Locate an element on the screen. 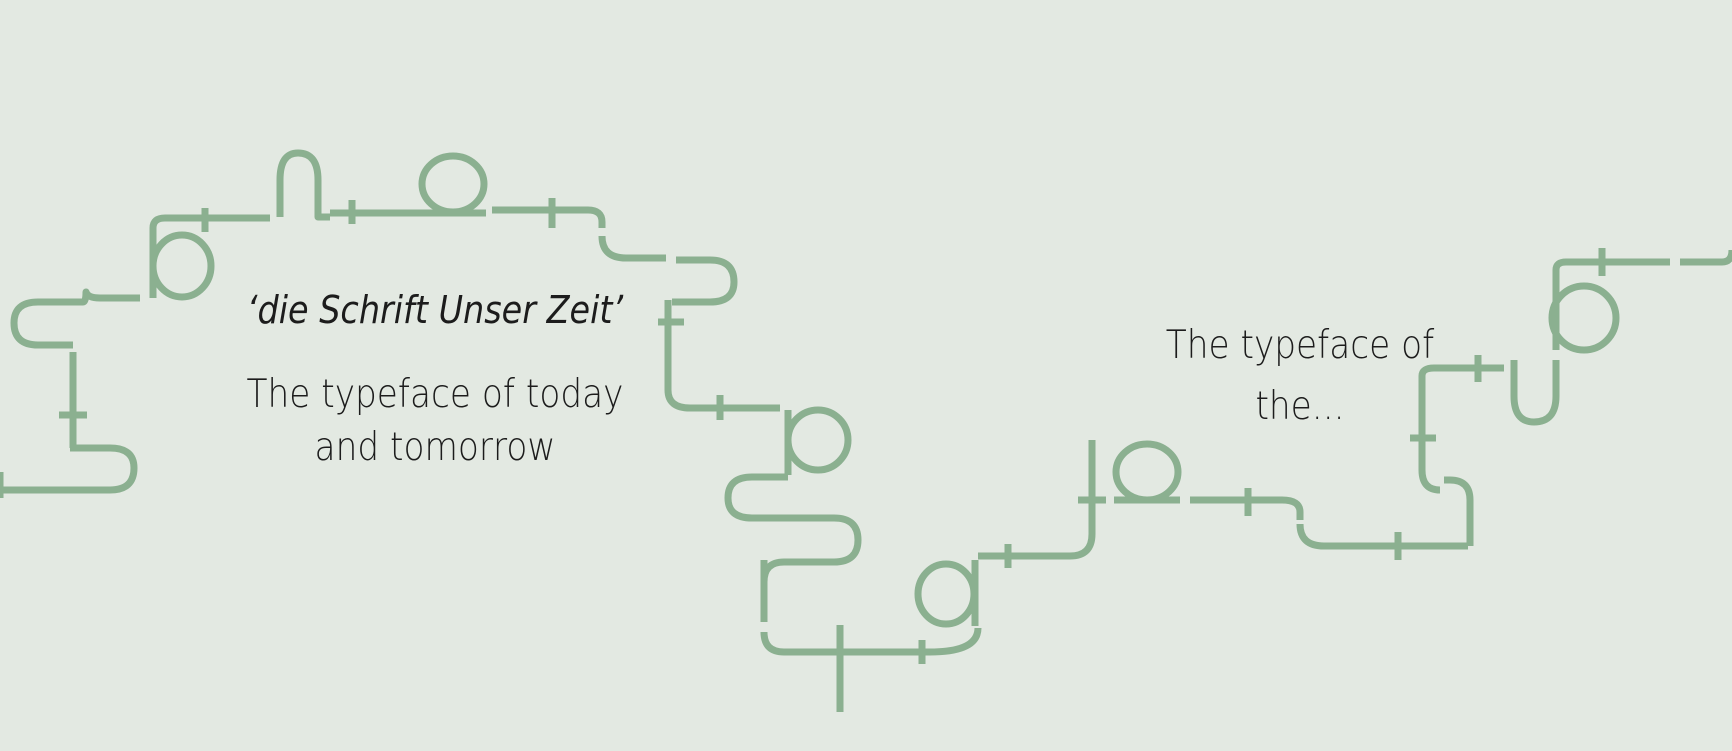 Image resolution: width=1732 pixels, height=751 pixels. glyph-a is located at coordinates (946, 594).